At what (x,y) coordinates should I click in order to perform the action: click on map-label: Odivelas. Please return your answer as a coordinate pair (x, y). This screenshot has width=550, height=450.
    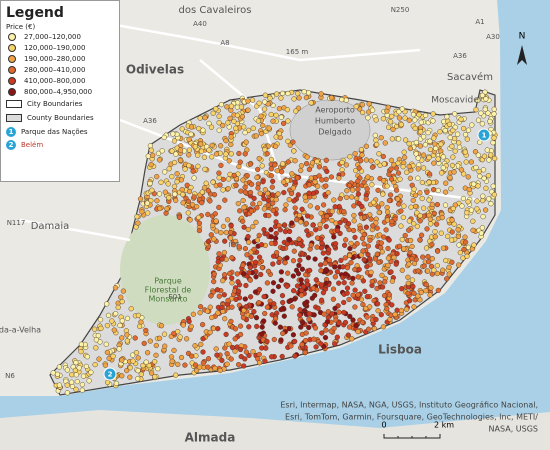
    Looking at the image, I should click on (155, 70).